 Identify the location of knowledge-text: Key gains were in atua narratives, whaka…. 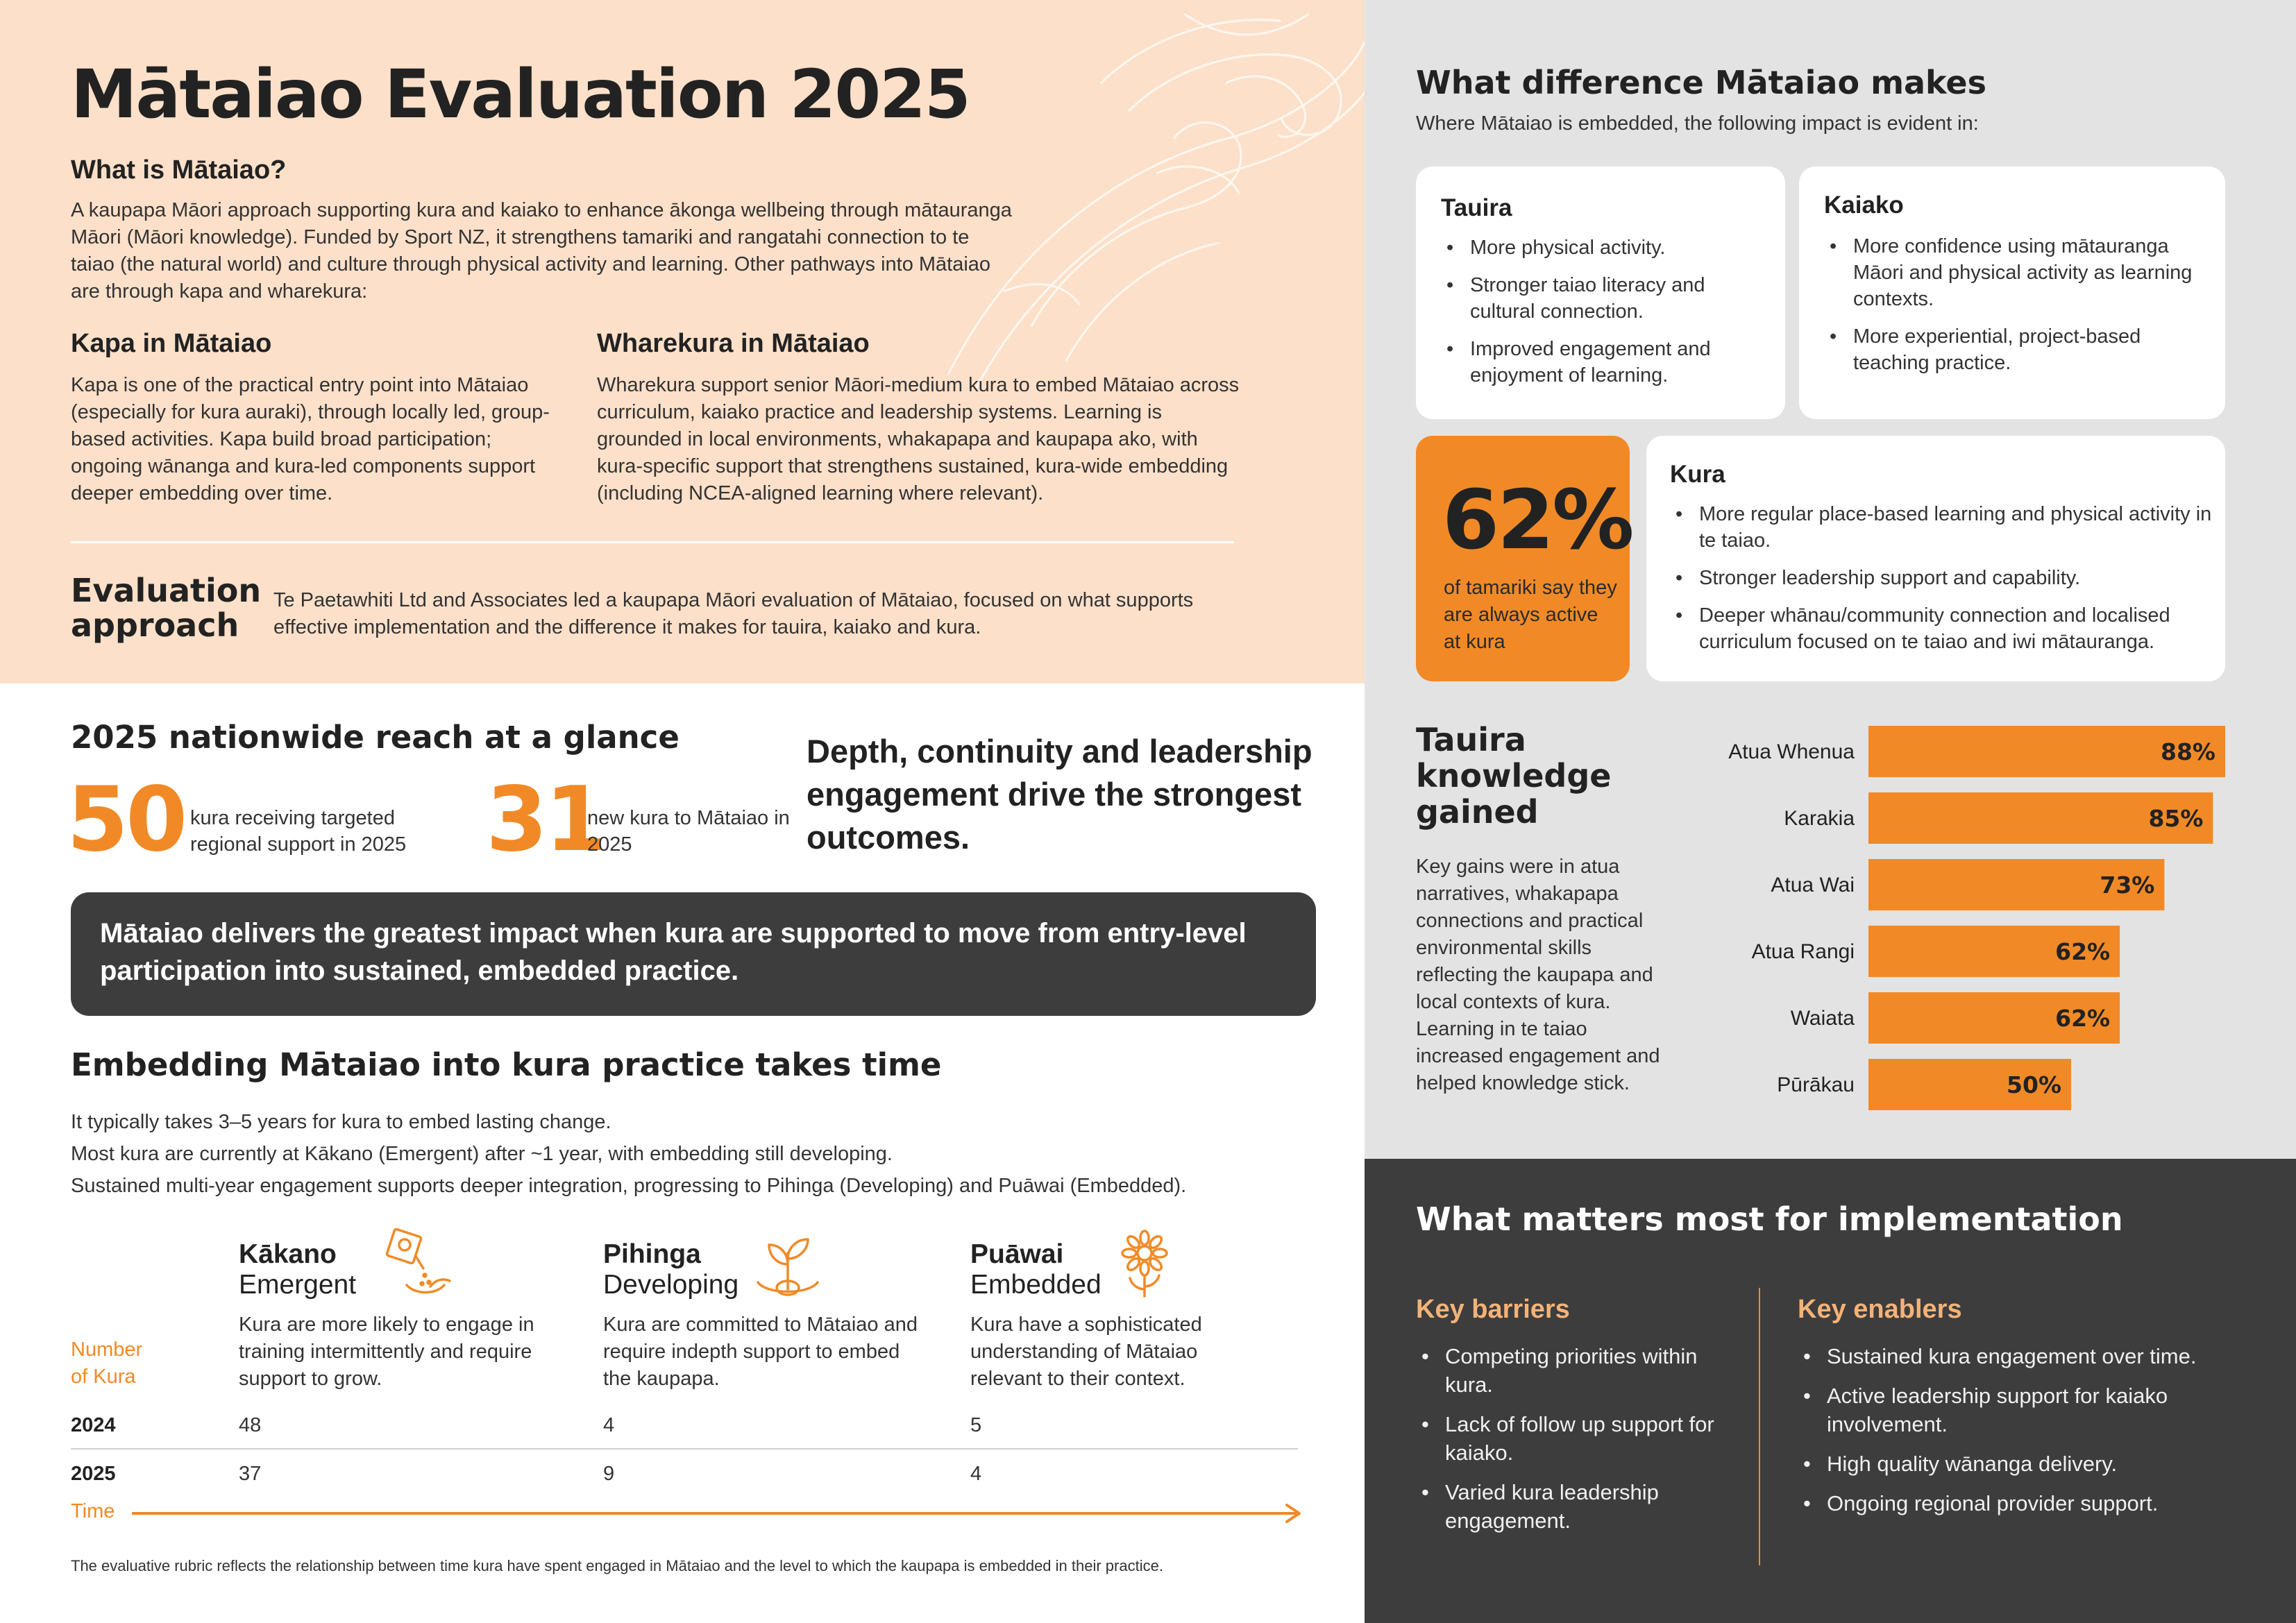
(1538, 975).